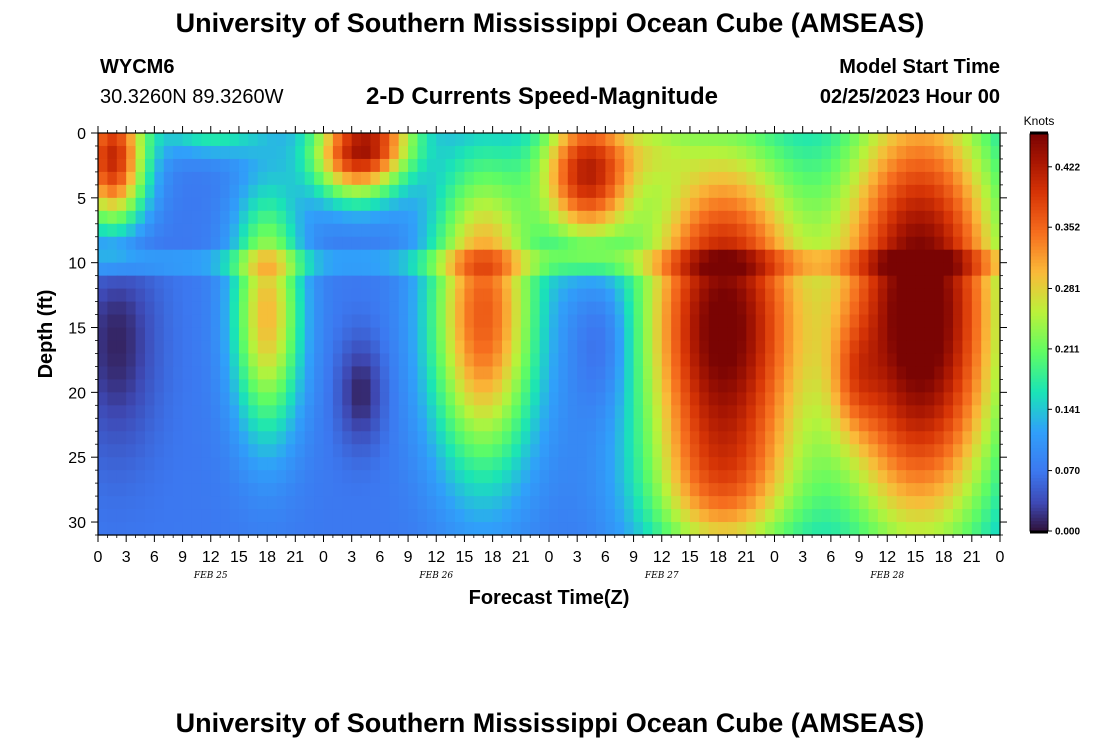  I want to click on x-tick-label: 12, so click(887, 557).